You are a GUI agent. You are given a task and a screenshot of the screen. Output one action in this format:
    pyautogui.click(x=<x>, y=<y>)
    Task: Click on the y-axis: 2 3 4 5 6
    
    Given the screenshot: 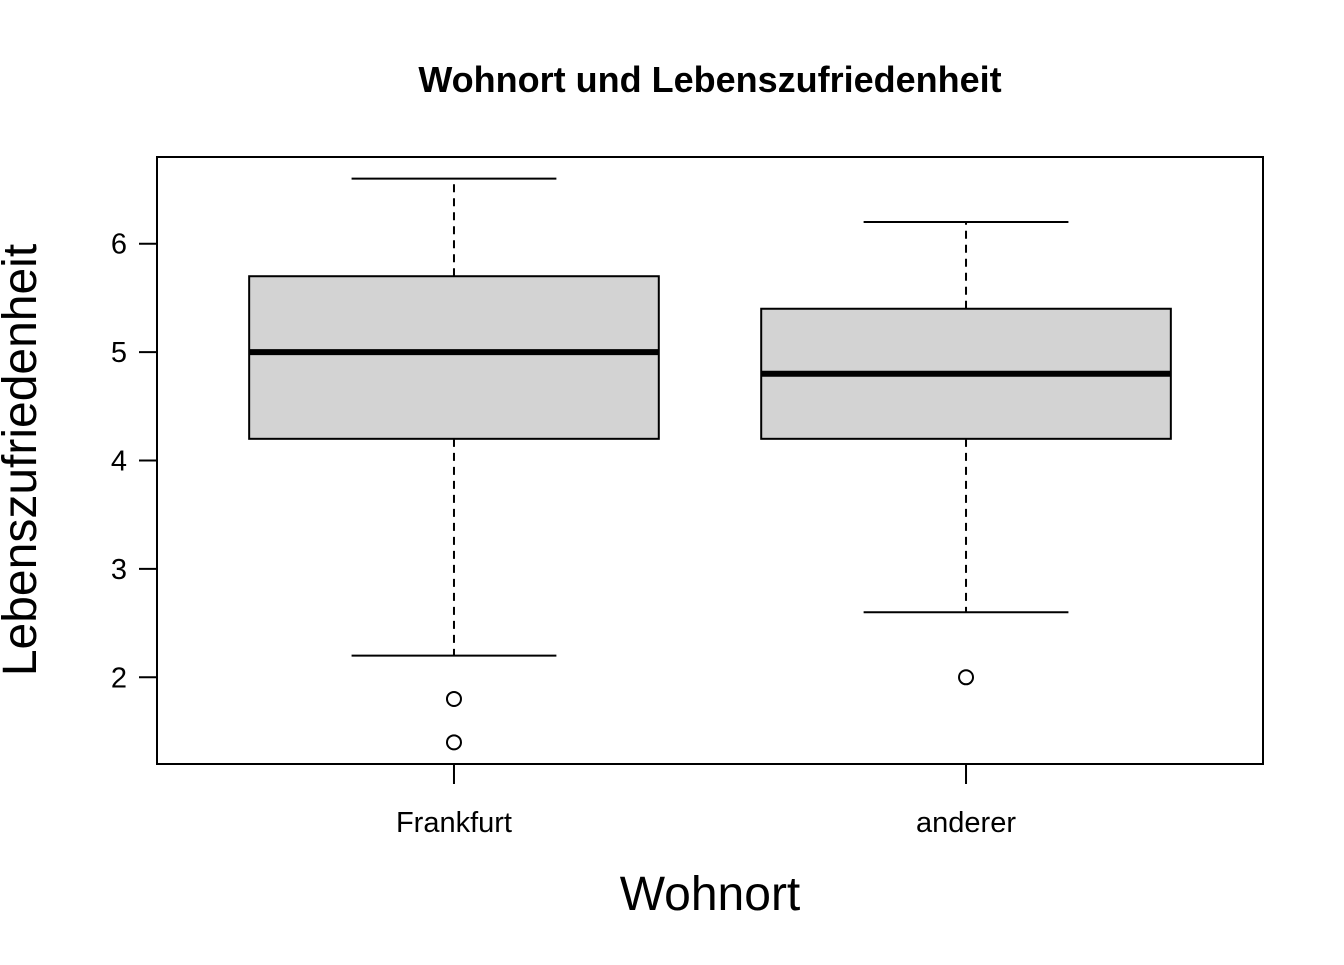 What is the action you would take?
    pyautogui.click(x=134, y=461)
    